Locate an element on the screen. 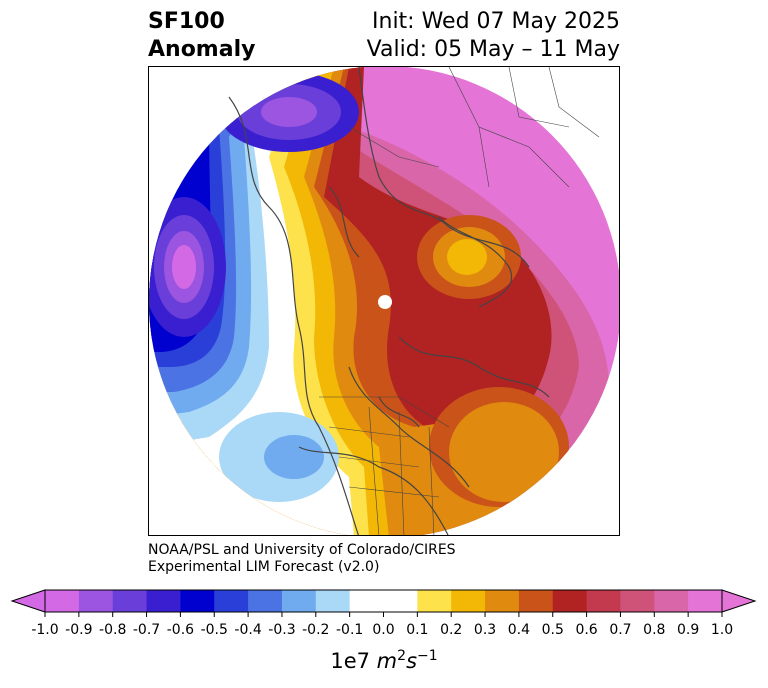  colorbar-unit-label: 1e7 m2s−1 is located at coordinates (384, 660).